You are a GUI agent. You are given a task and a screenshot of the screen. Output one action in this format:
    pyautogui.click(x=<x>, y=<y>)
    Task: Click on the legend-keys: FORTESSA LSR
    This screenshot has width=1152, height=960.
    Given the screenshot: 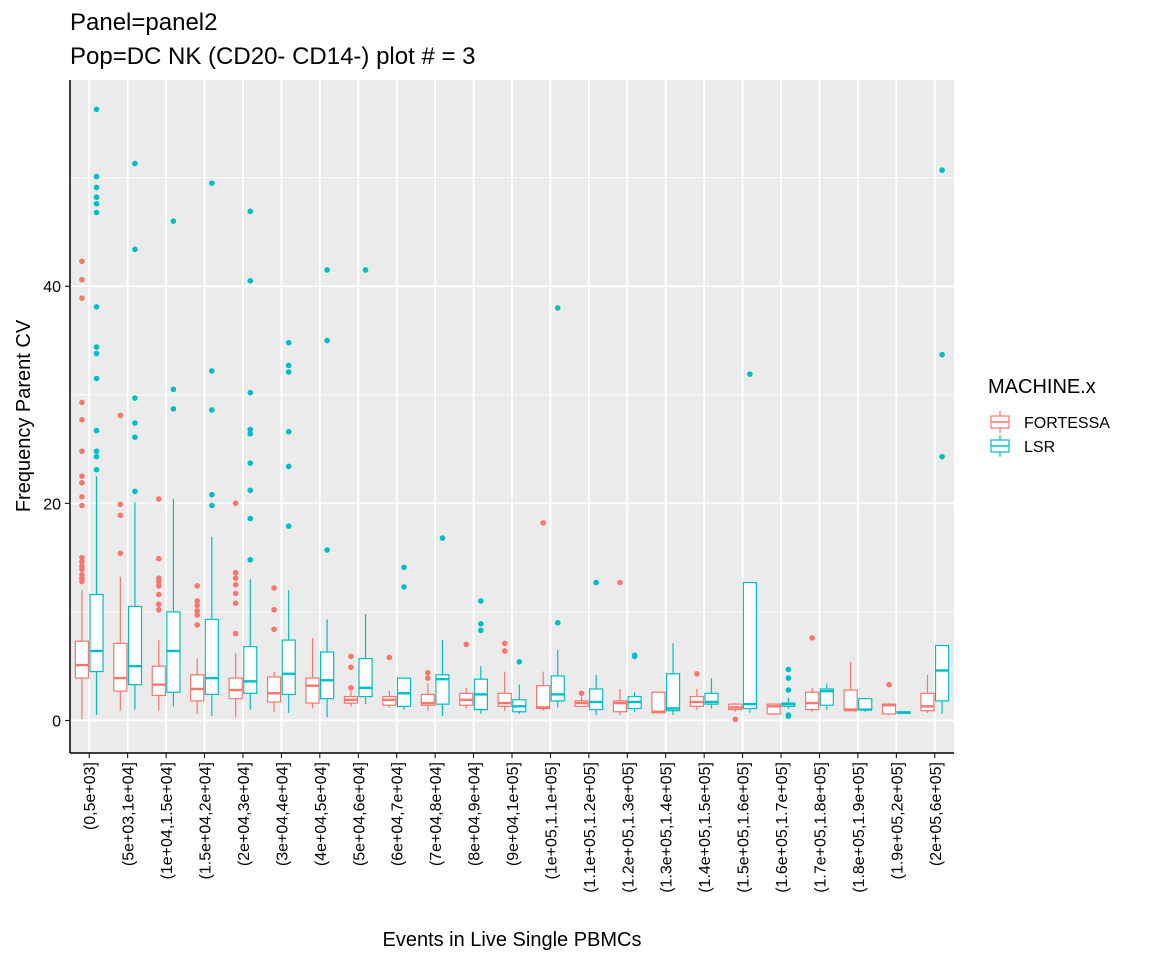 What is the action you would take?
    pyautogui.click(x=1049, y=434)
    